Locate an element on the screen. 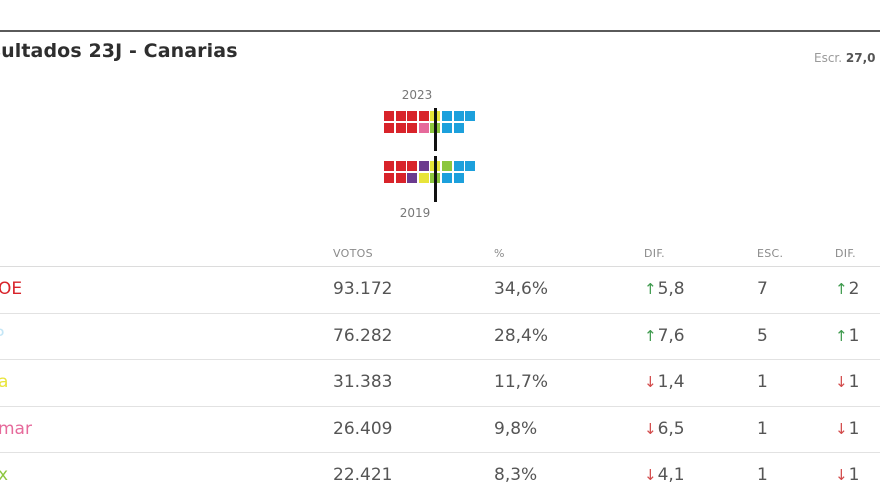 The height and width of the screenshot is (495, 880). vote-diff: ↓1,4 is located at coordinates (664, 382).